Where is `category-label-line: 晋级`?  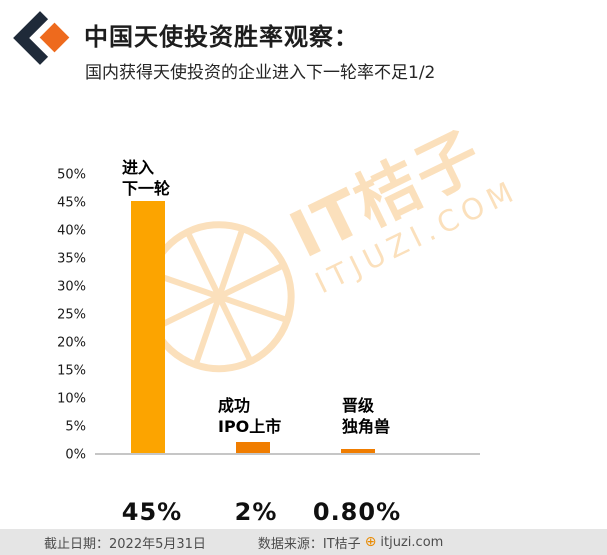
category-label-line: 晋级 is located at coordinates (358, 405).